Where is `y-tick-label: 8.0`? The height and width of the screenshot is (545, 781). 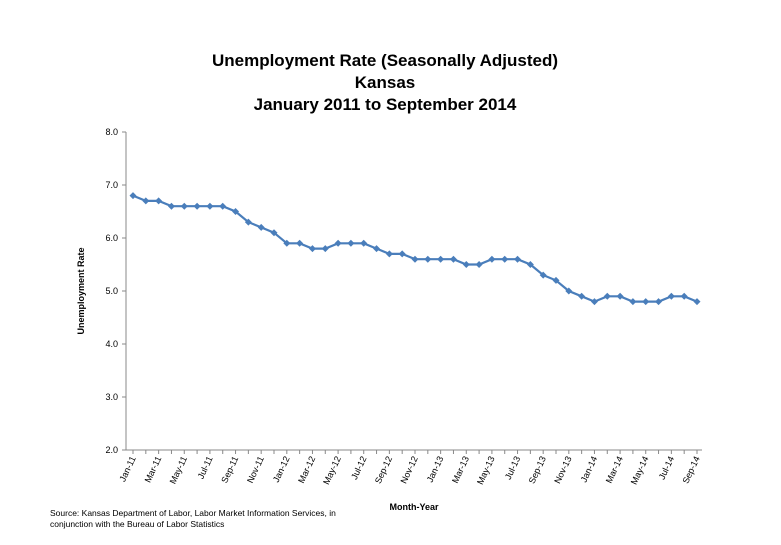 y-tick-label: 8.0 is located at coordinates (111, 132).